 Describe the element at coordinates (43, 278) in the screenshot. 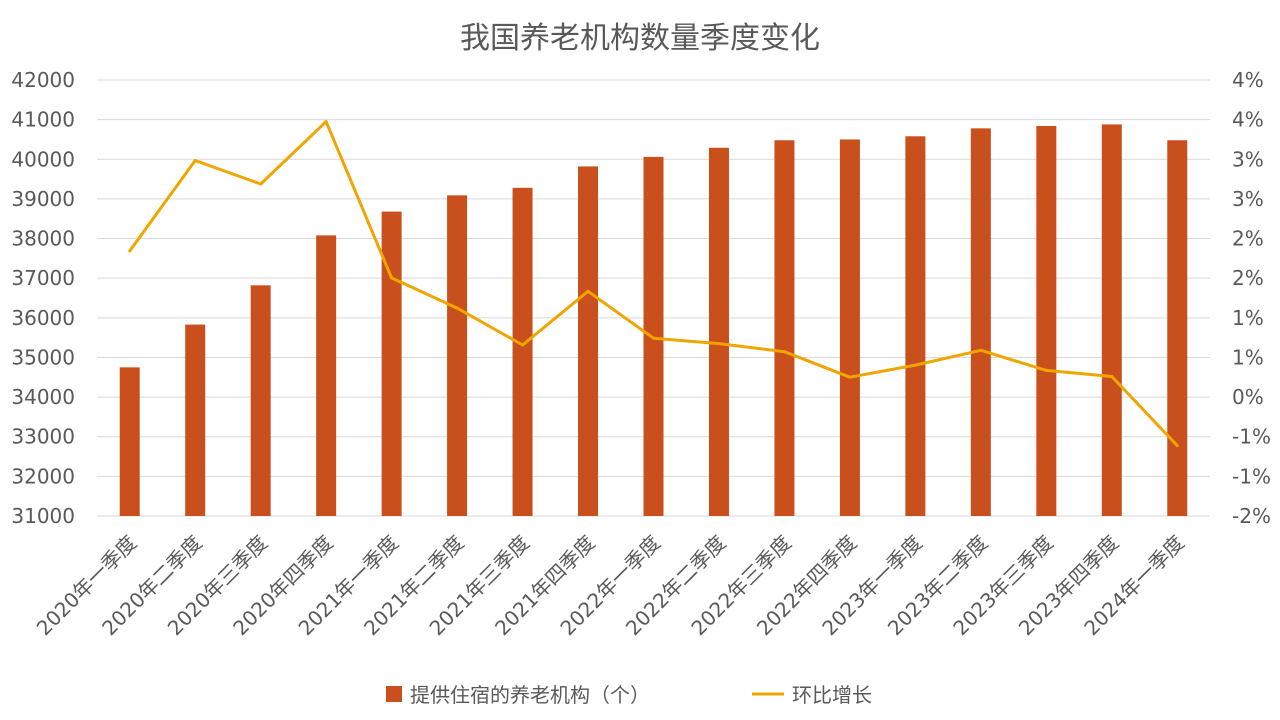

I see `left-tick-label: 37000` at that location.